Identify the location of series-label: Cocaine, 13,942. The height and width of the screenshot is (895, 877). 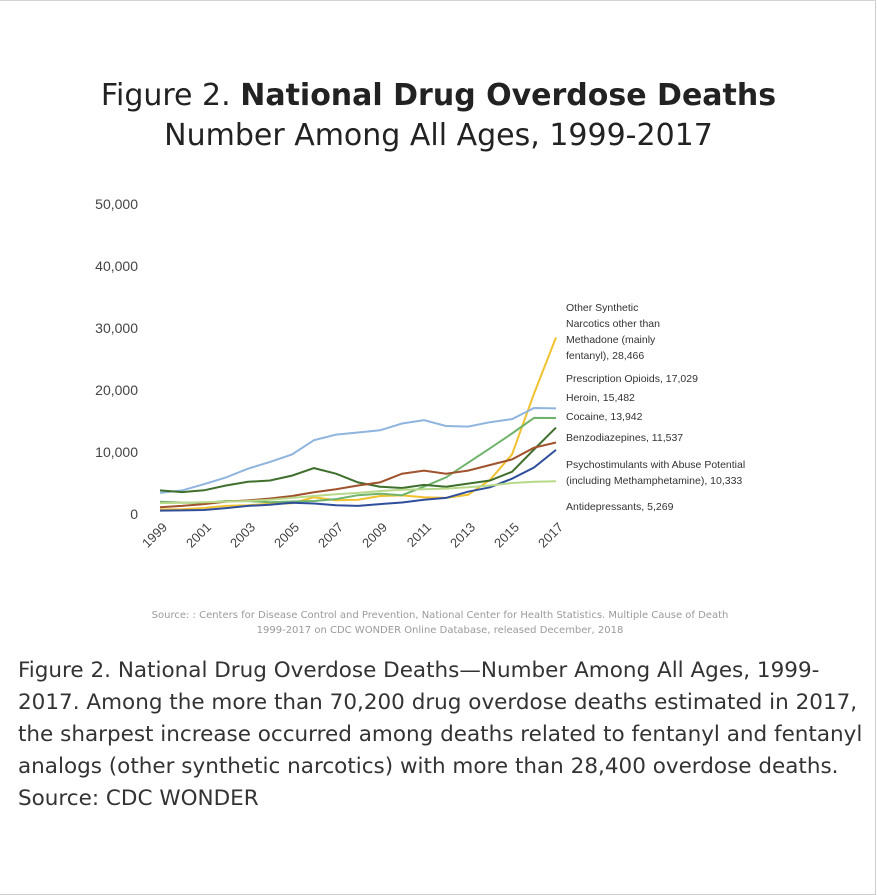
(604, 417).